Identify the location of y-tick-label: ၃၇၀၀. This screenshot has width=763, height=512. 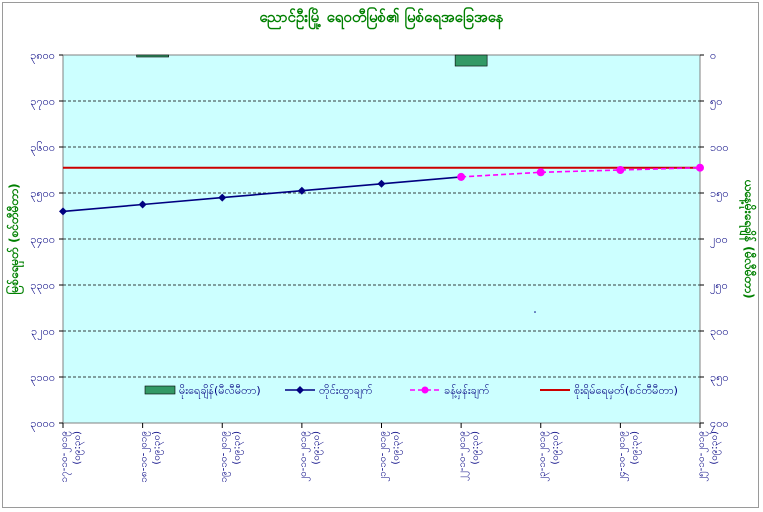
(42, 102).